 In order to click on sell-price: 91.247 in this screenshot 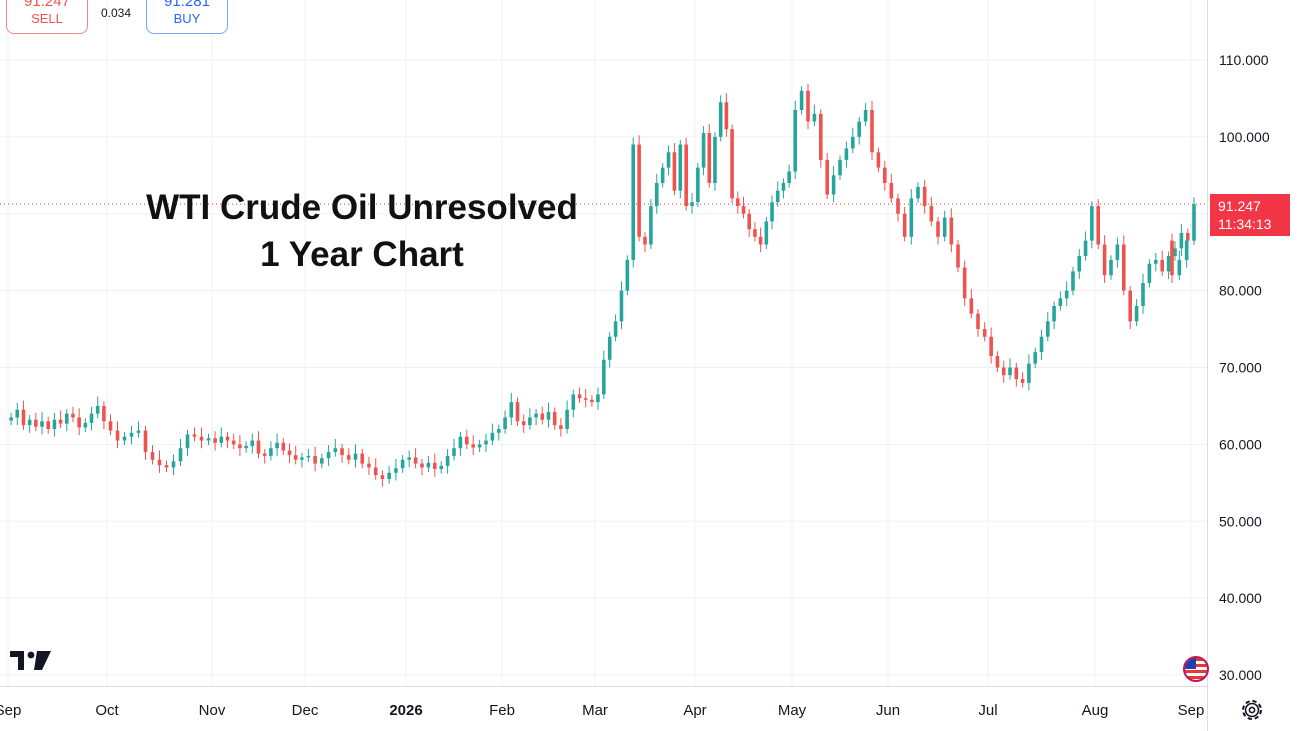, I will do `click(47, 5)`.